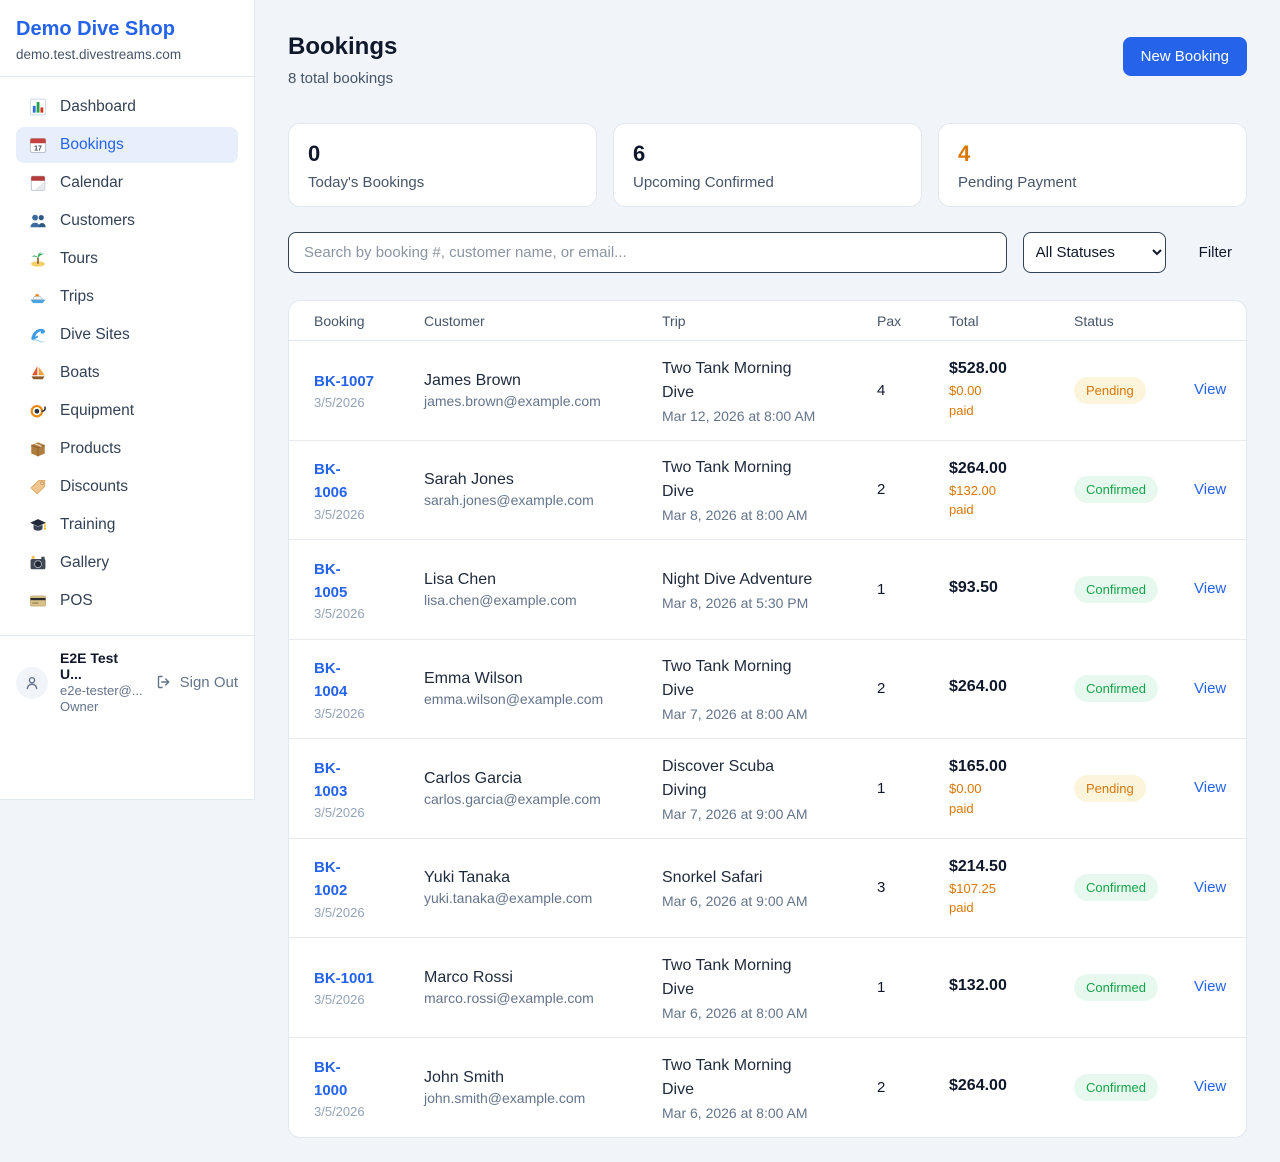 This screenshot has width=1280, height=1162. What do you see at coordinates (127, 601) in the screenshot?
I see `sidebar-item-pos: POS` at bounding box center [127, 601].